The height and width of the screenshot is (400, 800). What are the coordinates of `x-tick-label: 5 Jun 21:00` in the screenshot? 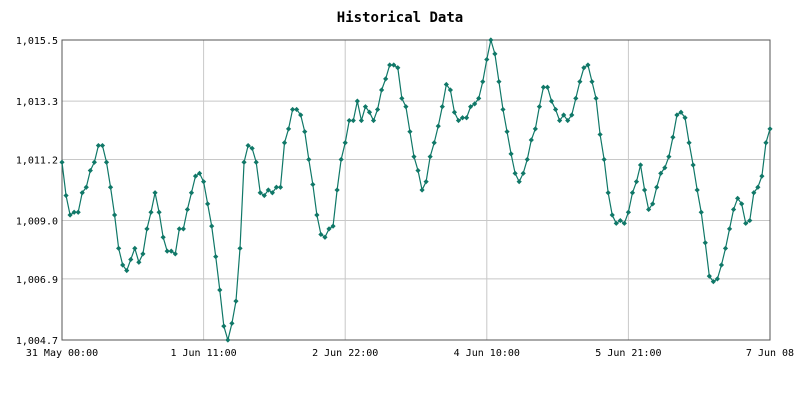 It's located at (628, 353).